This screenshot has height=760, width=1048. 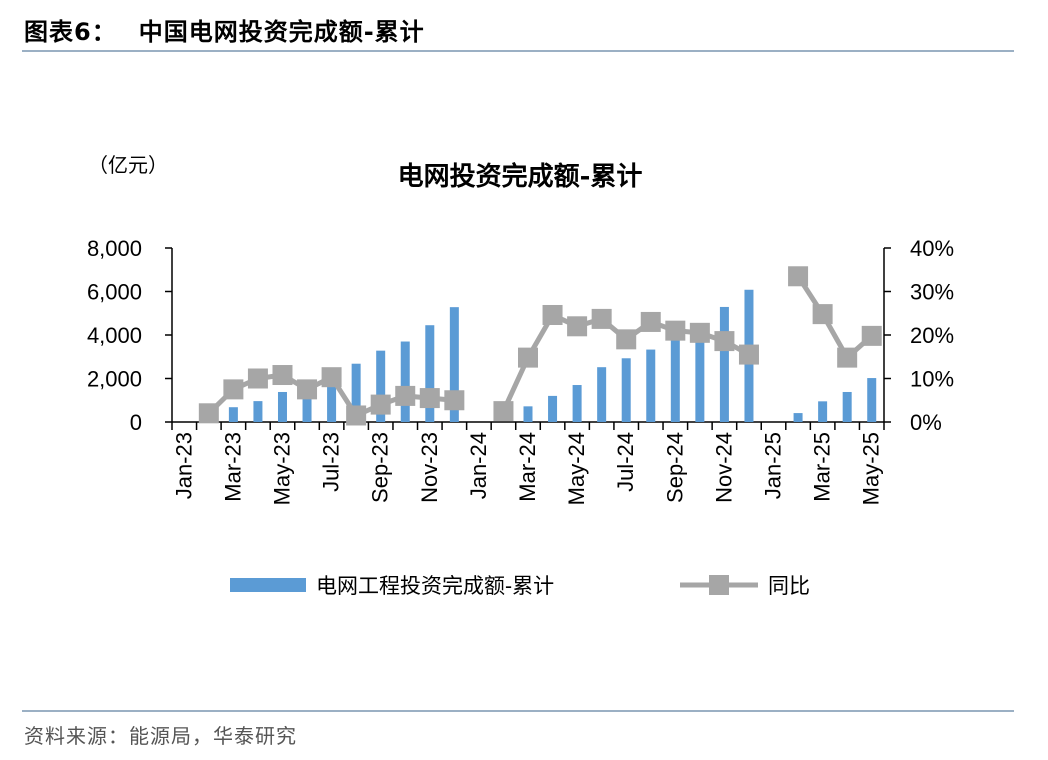 What do you see at coordinates (281, 32) in the screenshot?
I see `figure-title-text: 中国电网投资完成额-累计` at bounding box center [281, 32].